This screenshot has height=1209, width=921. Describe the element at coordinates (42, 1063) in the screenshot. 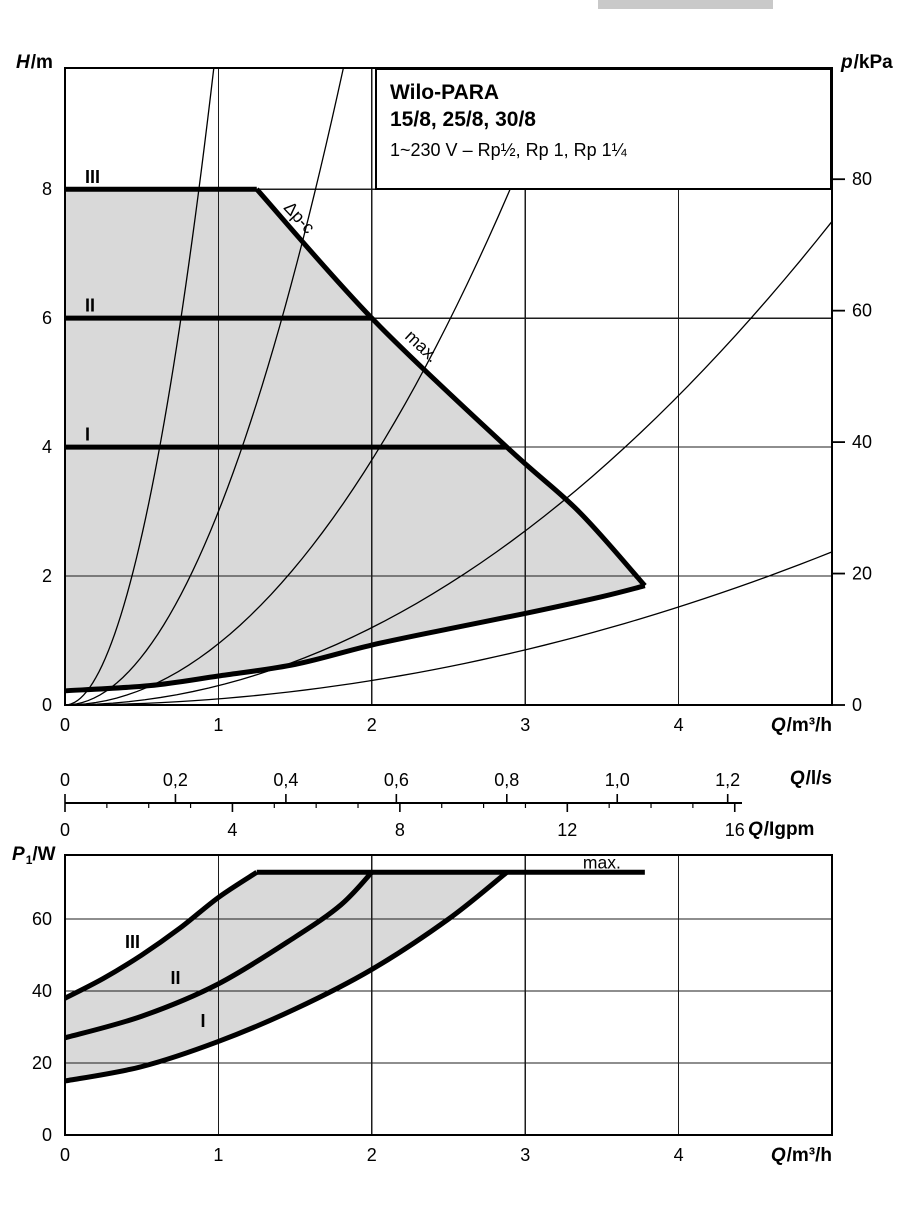

I see `power-y-tick-label: 20` at that location.